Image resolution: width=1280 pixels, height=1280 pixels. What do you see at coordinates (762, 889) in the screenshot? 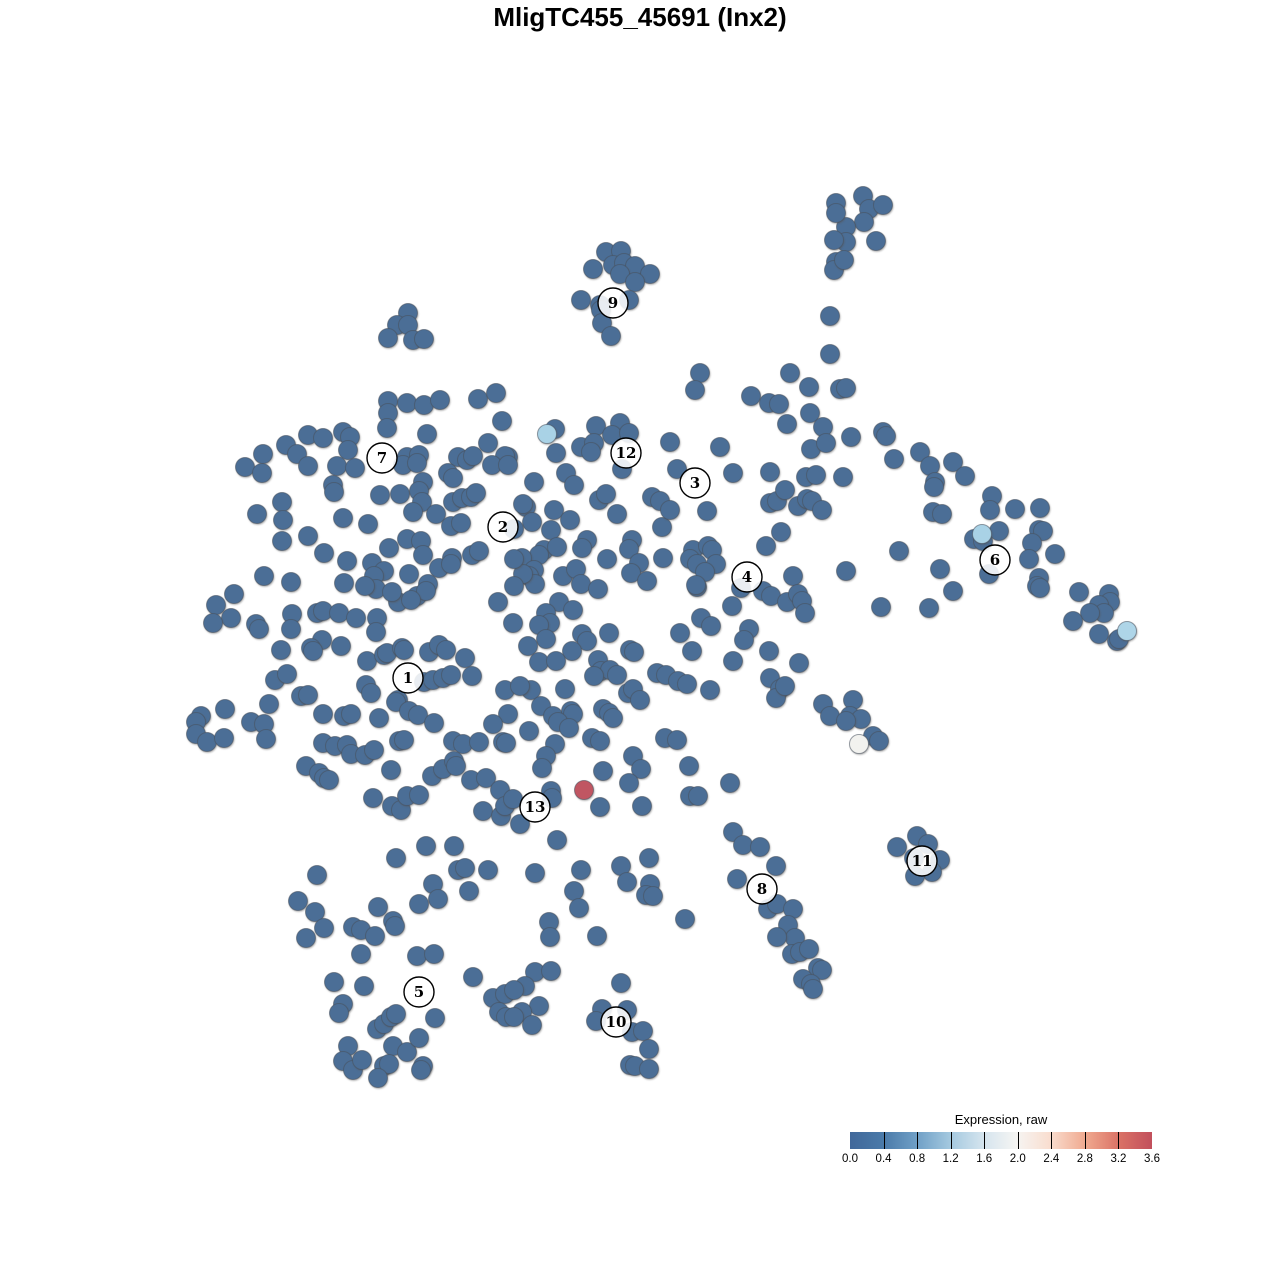
I see `cluster-label-number: 8` at bounding box center [762, 889].